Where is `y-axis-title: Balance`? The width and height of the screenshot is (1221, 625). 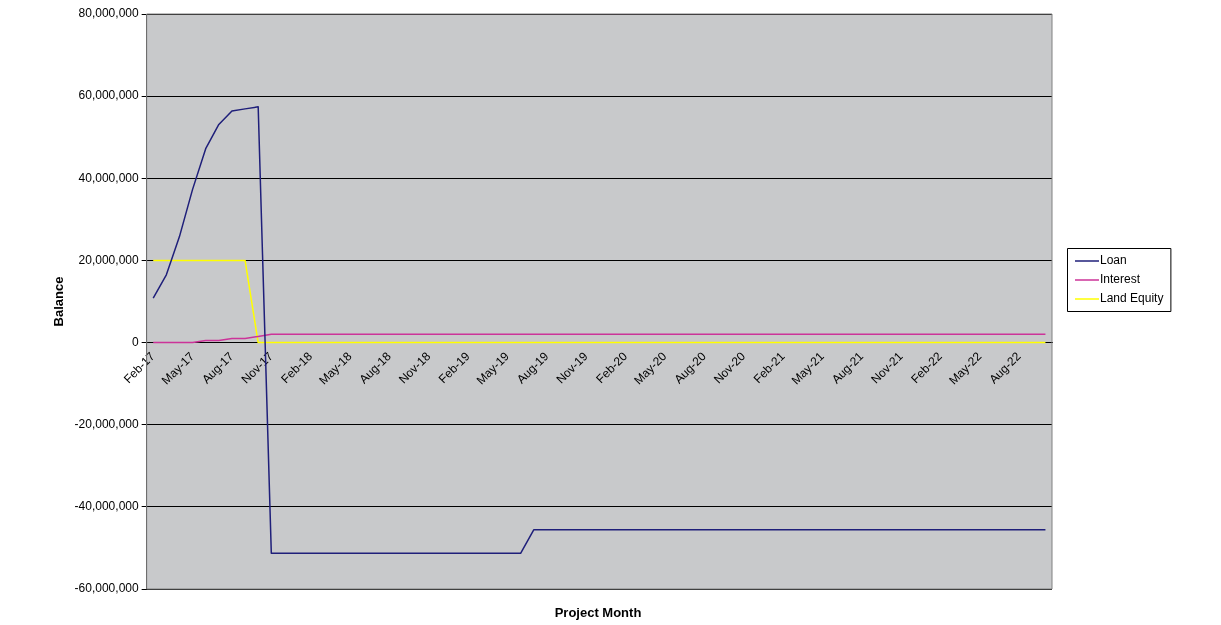 y-axis-title: Balance is located at coordinates (59, 301).